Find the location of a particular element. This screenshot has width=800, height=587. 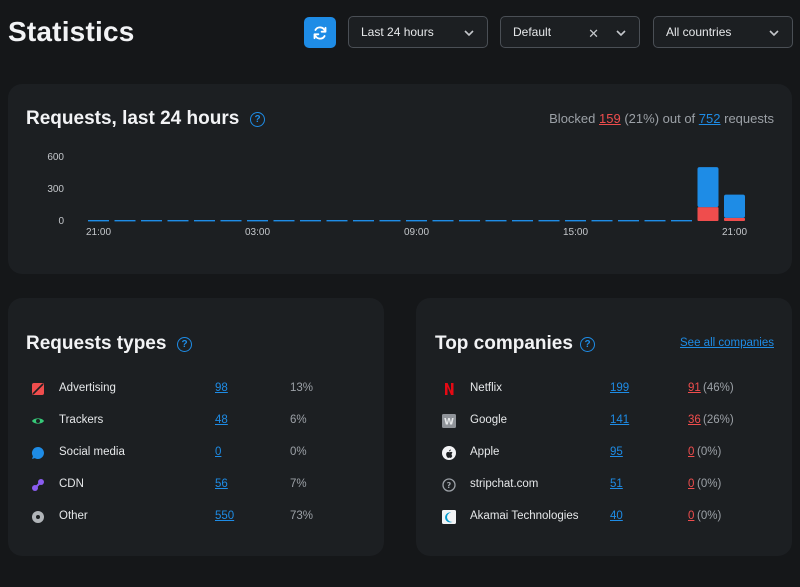

requests-chart: 600 300 0 21:00 03:00 09:00 15:00 21:00 is located at coordinates (397, 195).